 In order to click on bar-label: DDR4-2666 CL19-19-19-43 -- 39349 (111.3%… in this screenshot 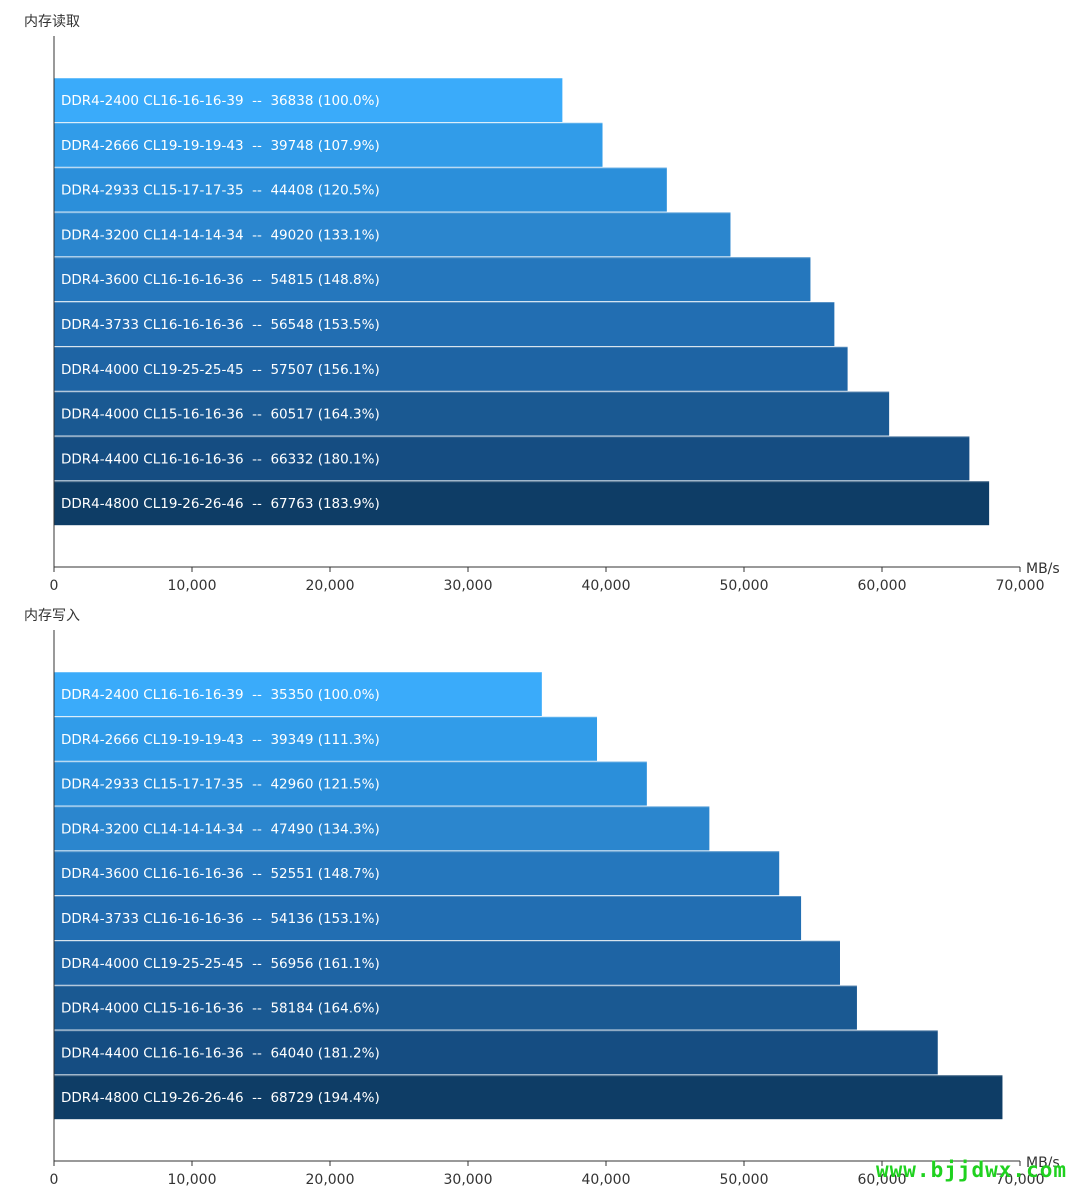, I will do `click(220, 740)`.